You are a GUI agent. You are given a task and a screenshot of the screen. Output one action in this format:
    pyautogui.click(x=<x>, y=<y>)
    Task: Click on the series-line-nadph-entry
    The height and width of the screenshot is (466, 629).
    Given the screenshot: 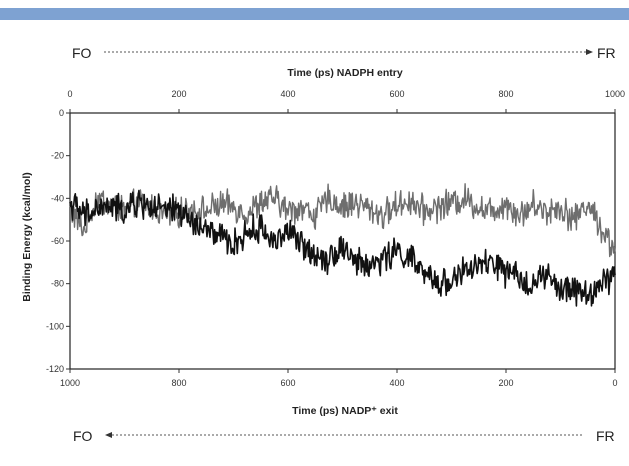 What is the action you would take?
    pyautogui.click(x=342, y=220)
    